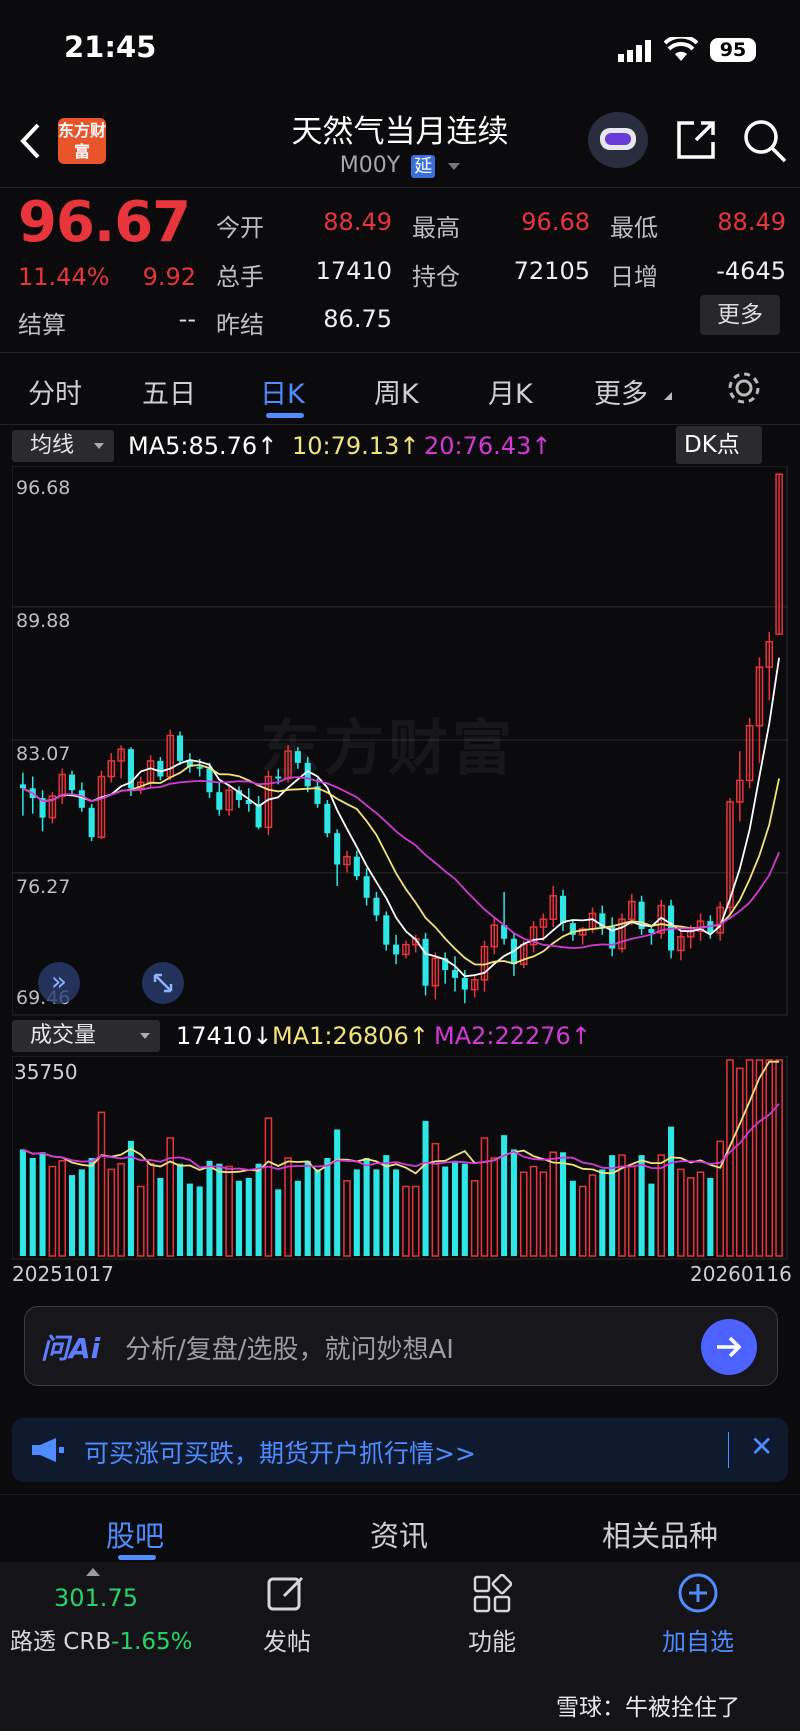 This screenshot has width=800, height=1731. Describe the element at coordinates (729, 1347) in the screenshot. I see `ai-submit-button` at that location.